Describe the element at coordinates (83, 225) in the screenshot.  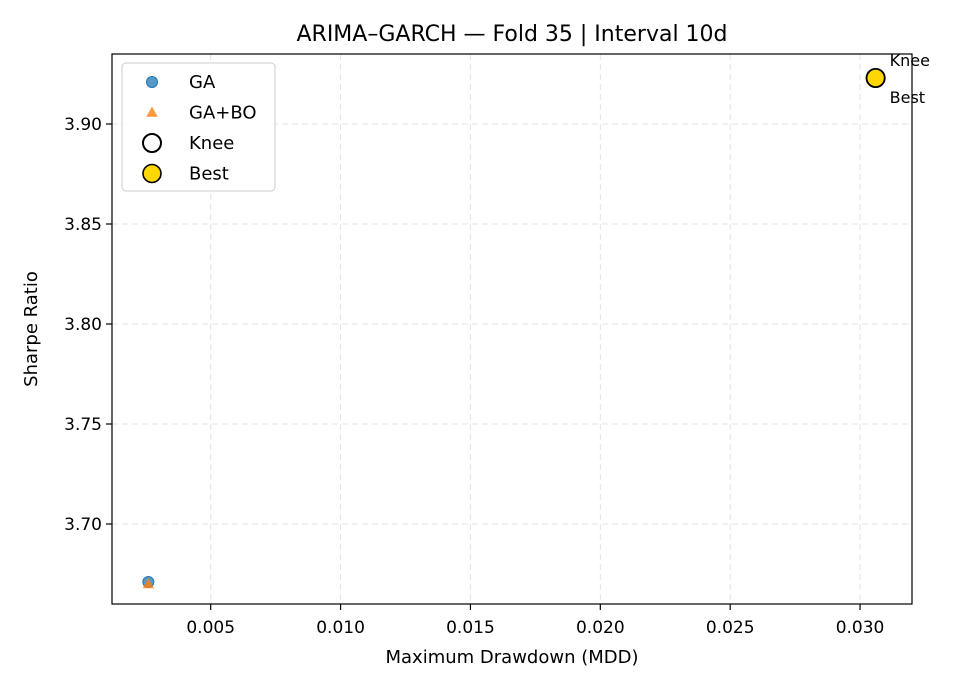
I see `y-tick-label: 3.85` at that location.